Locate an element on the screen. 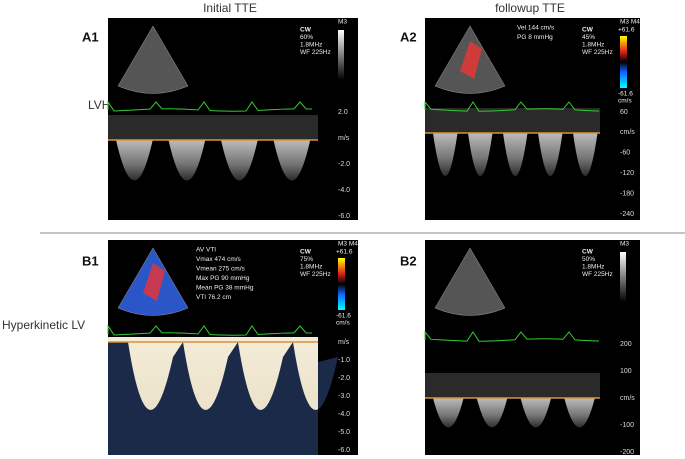 The image size is (685, 459). measurement: VTI 76.2 cm is located at coordinates (213, 297).